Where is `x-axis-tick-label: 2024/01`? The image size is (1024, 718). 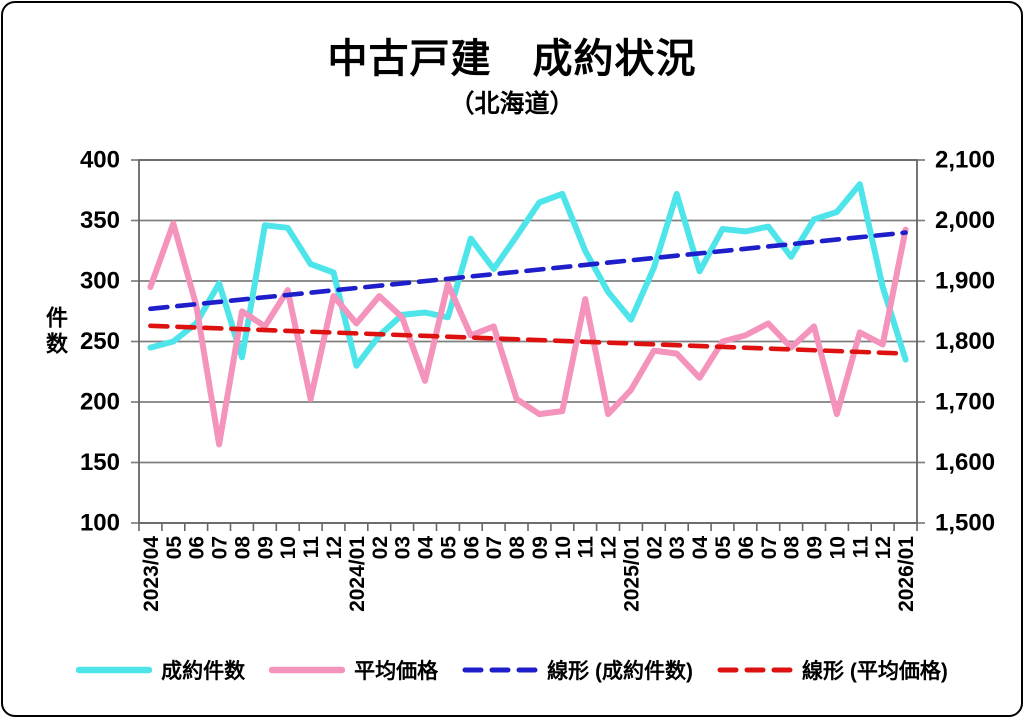 x-axis-tick-label: 2024/01 is located at coordinates (357, 574).